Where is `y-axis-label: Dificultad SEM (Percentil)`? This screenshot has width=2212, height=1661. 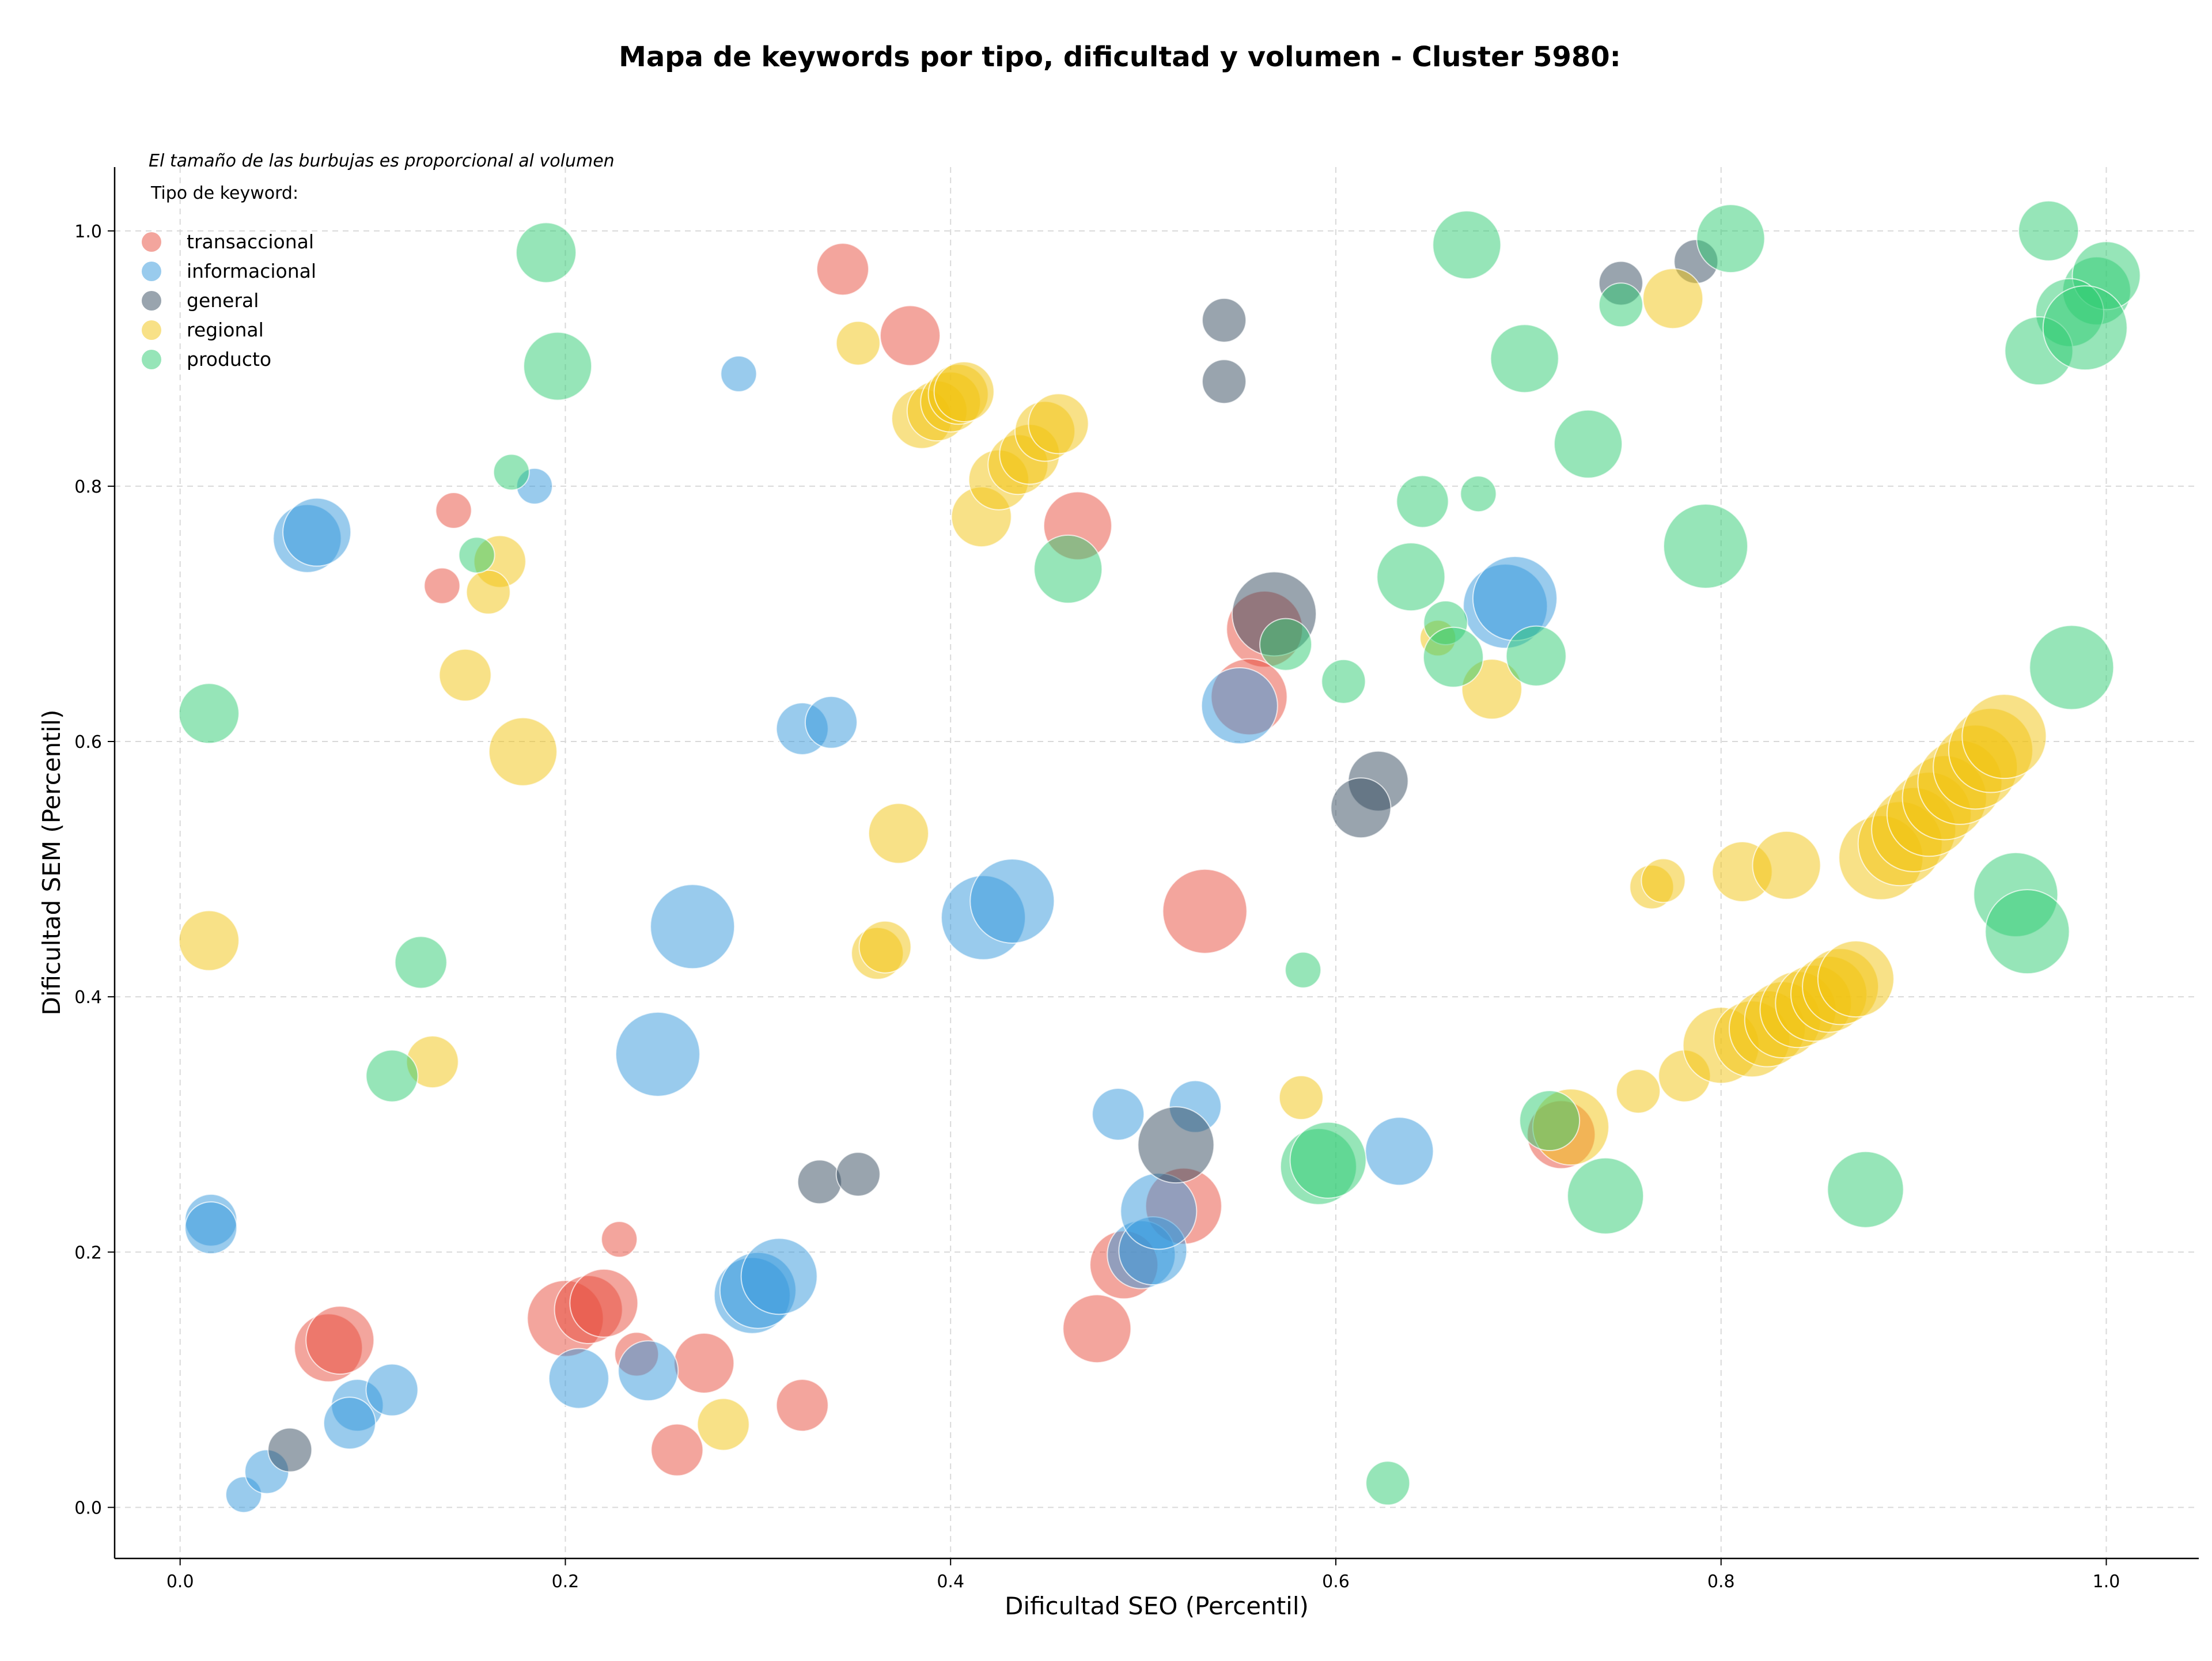 y-axis-label: Dificultad SEM (Percentil) is located at coordinates (51, 863).